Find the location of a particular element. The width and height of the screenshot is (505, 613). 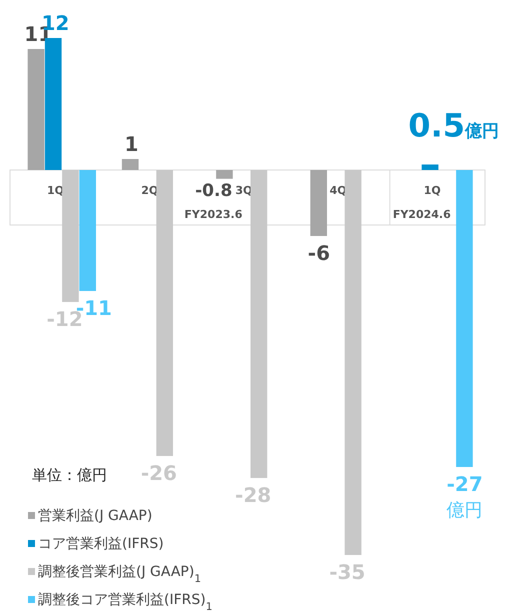

x-tick-label: 1Q is located at coordinates (432, 190).